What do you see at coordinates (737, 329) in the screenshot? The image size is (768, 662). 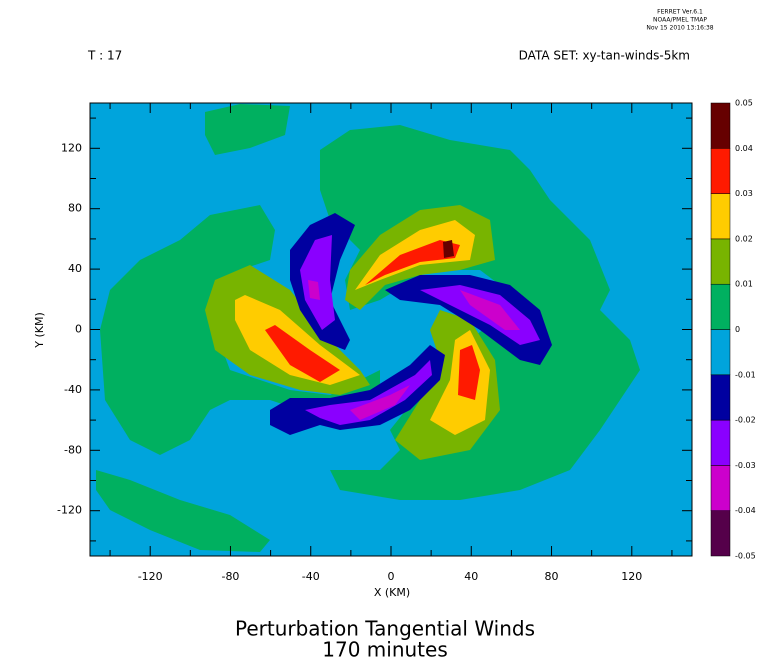 I see `colorbar-label: 0` at bounding box center [737, 329].